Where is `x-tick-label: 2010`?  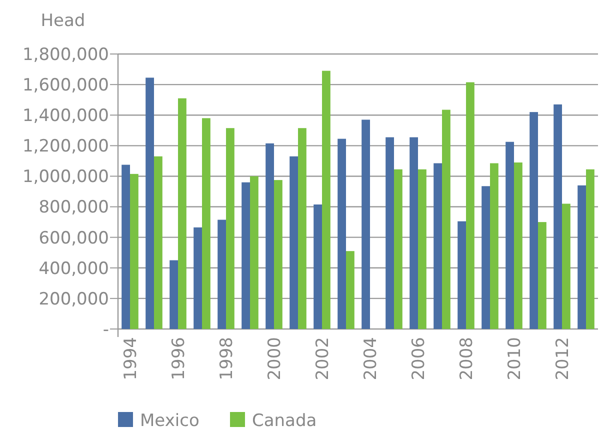
x-tick-label: 2010 is located at coordinates (514, 358).